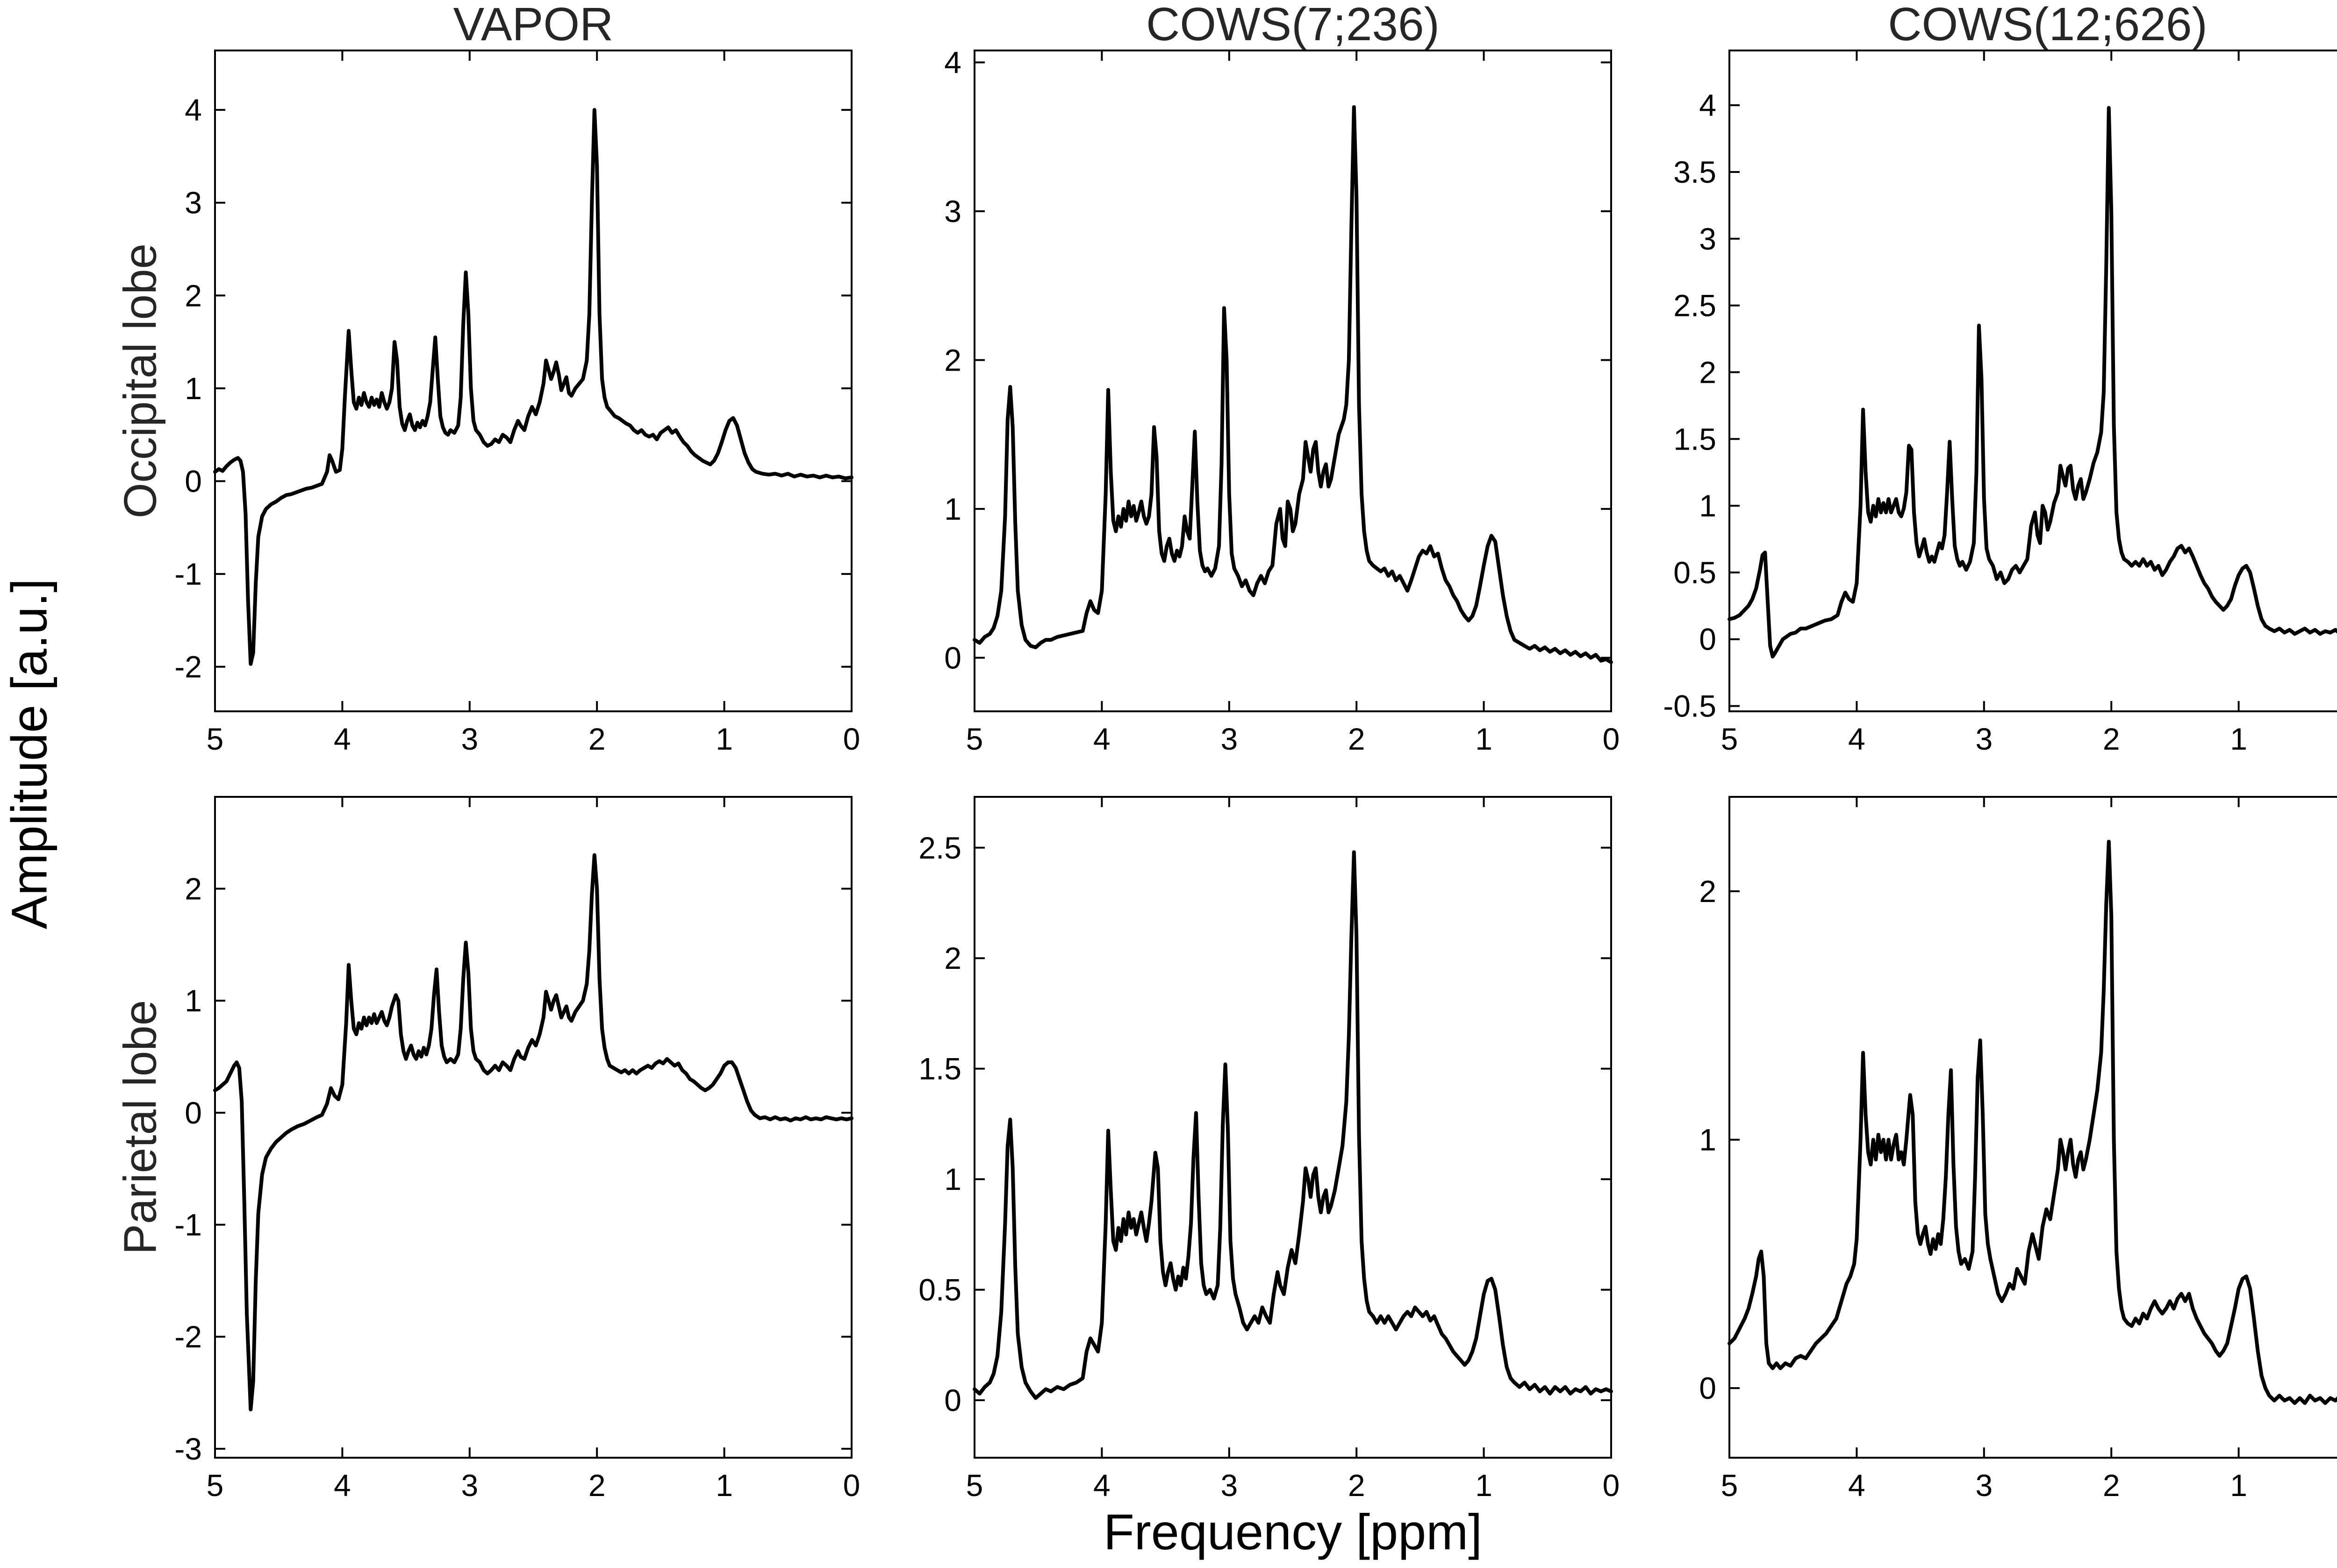  Describe the element at coordinates (534, 25) in the screenshot. I see `column-title-vapor: VAPOR` at that location.